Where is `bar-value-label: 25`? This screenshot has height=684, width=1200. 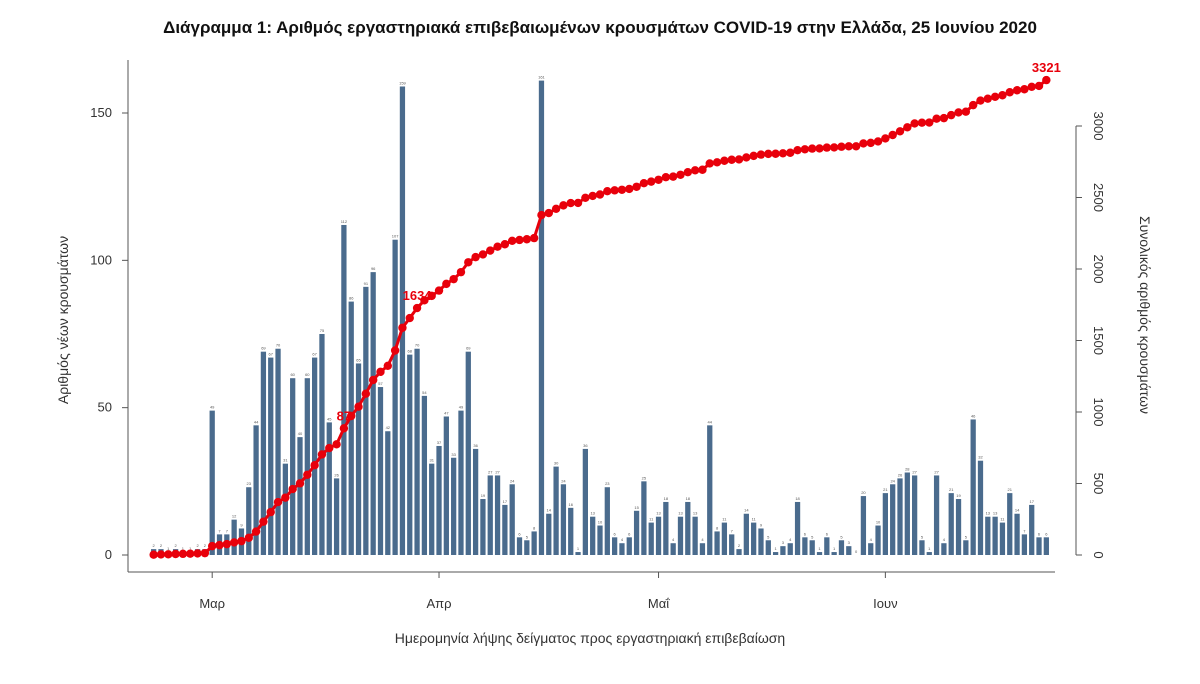 bar-value-label: 25 is located at coordinates (644, 477).